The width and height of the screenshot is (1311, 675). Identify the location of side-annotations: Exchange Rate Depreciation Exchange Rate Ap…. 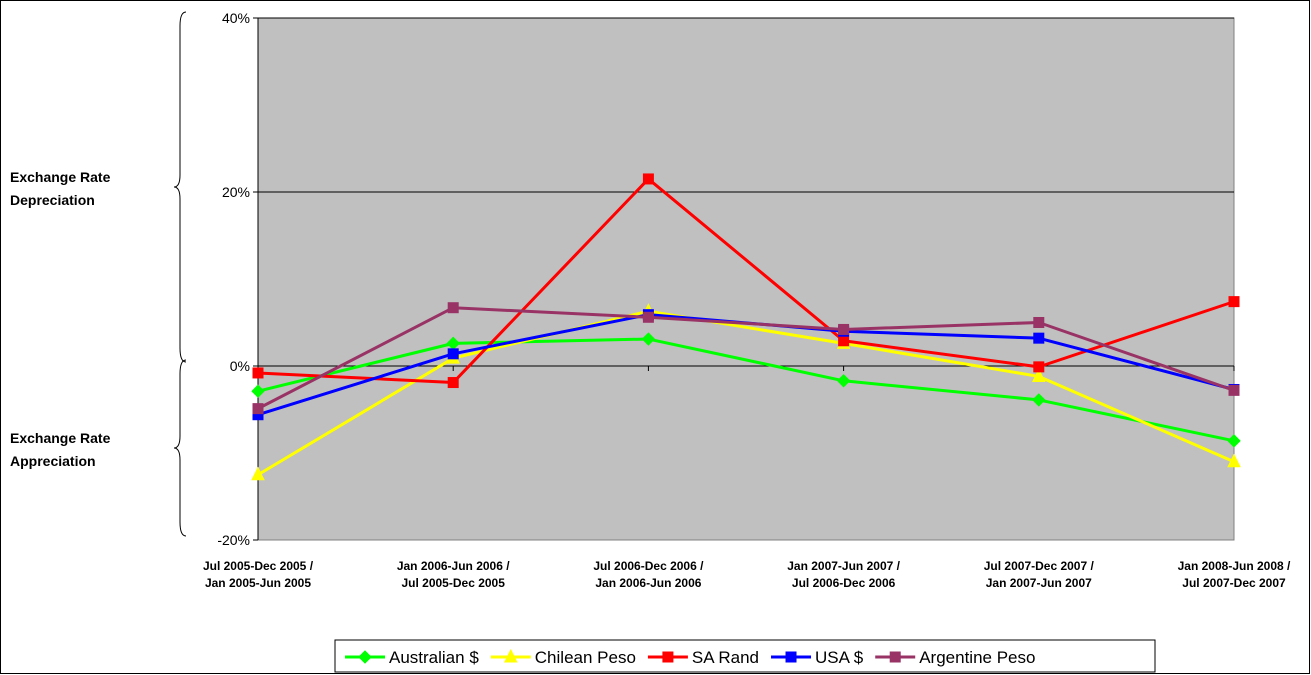
(60, 319).